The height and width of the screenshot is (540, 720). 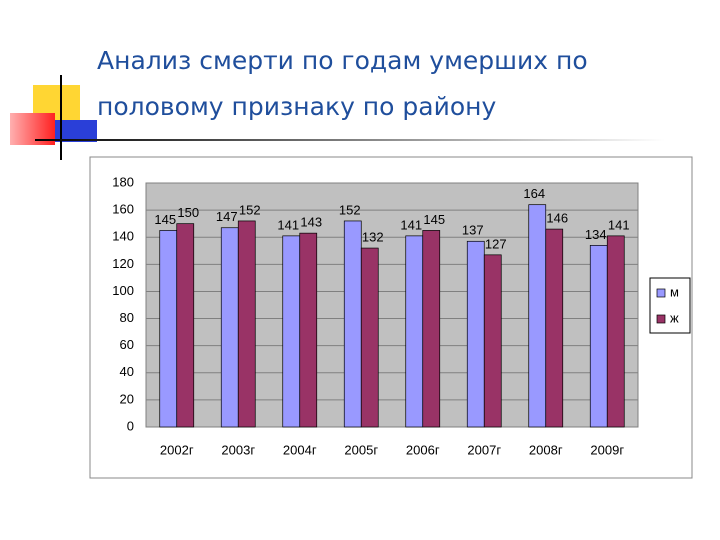 What do you see at coordinates (596, 234) in the screenshot?
I see `value-label: 134` at bounding box center [596, 234].